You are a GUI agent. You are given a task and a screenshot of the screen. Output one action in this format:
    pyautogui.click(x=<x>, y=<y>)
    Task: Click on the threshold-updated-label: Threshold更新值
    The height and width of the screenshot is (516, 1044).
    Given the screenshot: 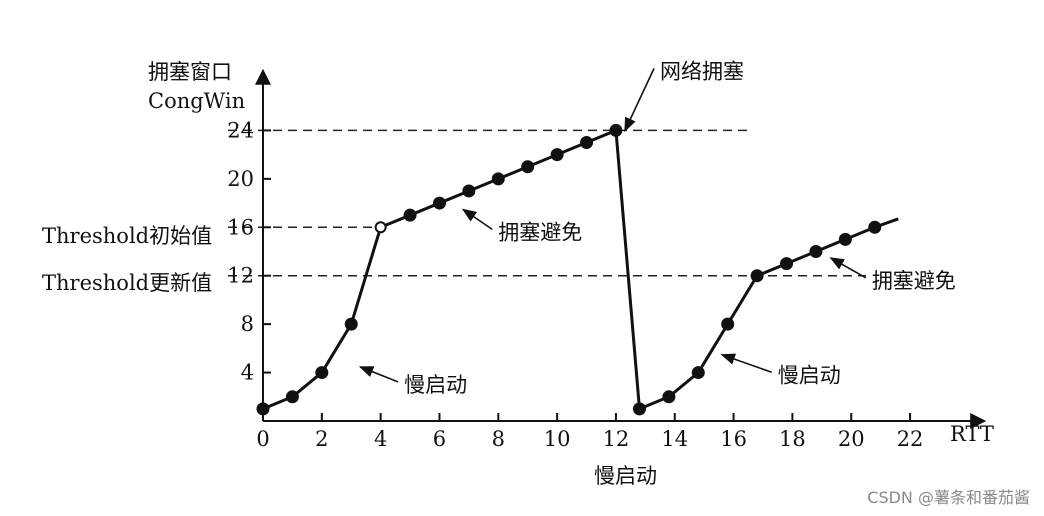 What is the action you would take?
    pyautogui.click(x=127, y=283)
    